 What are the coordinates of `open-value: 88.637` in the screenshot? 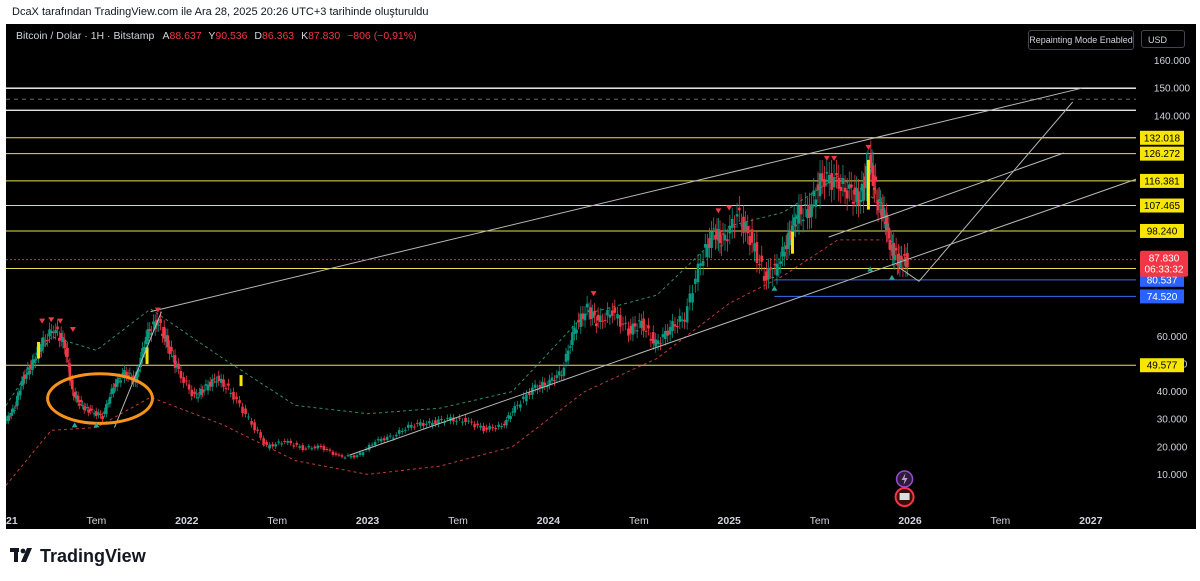 It's located at (185, 36).